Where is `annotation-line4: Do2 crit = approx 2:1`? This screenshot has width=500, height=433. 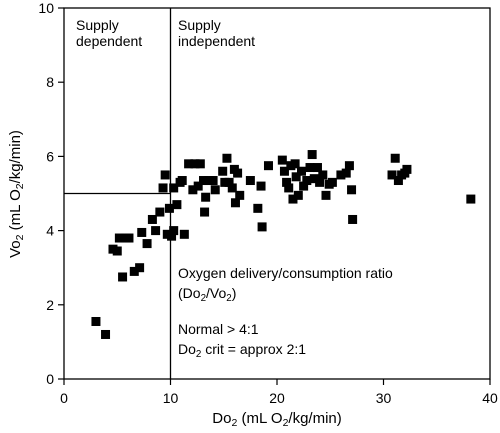 annotation-line4: Do2 crit = approx 2:1 is located at coordinates (242, 350).